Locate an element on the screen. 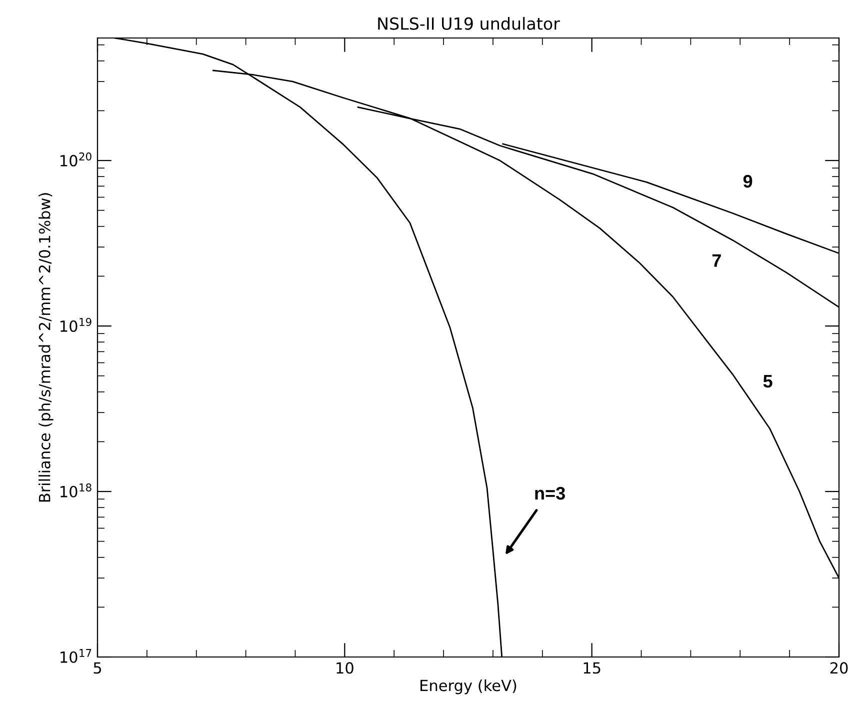 The height and width of the screenshot is (704, 850). x-tick-label: 10 is located at coordinates (345, 668).